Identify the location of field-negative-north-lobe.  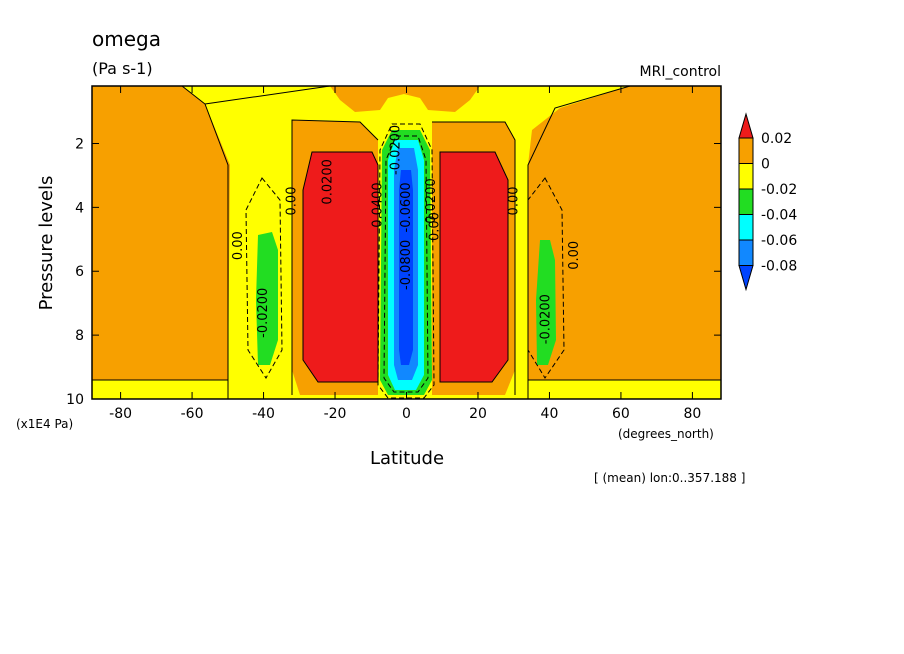
(546, 302).